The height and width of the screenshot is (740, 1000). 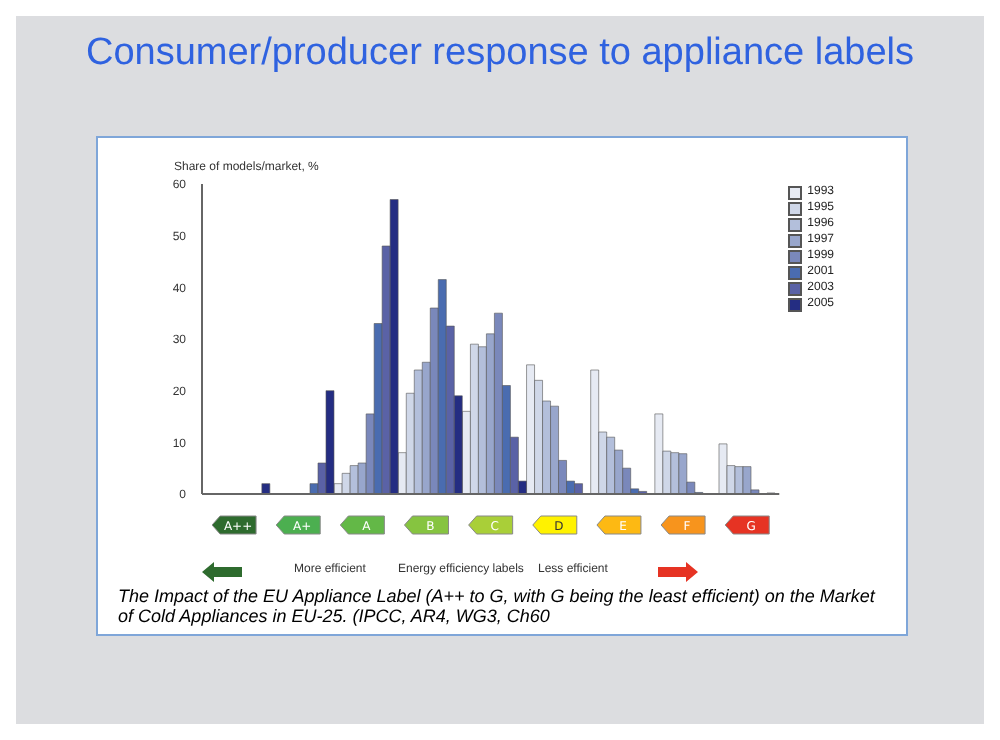 I want to click on chart-title: Consumer/producer response to appliance labels, so click(x=500, y=54).